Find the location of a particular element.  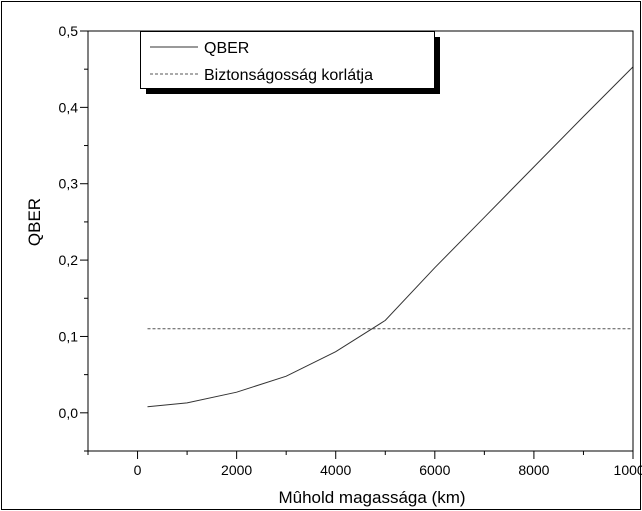

x-tick-label: 6000 is located at coordinates (434, 470).